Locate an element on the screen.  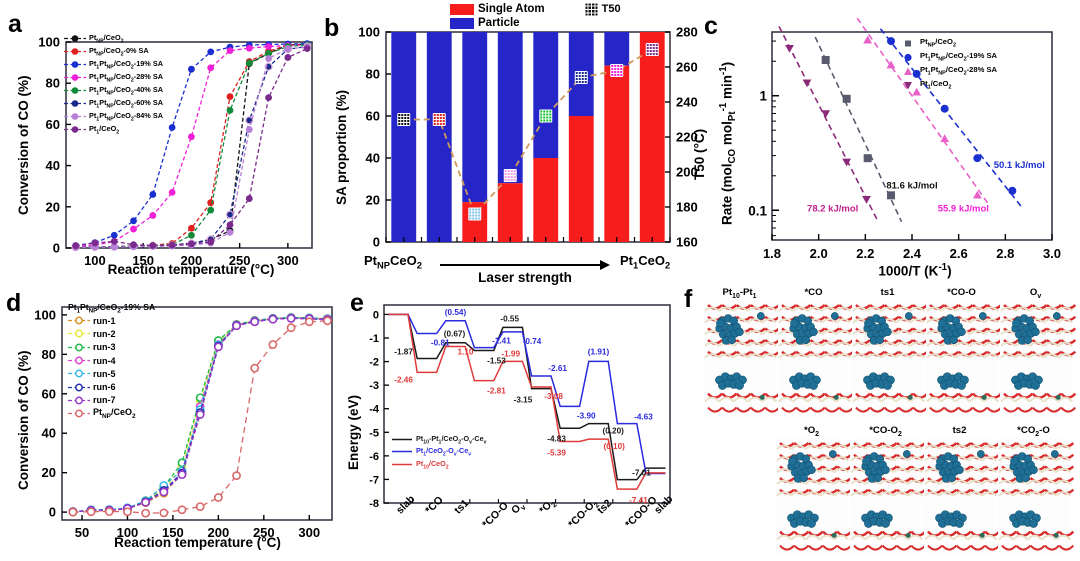
legend-item-2: Pt1PtNP/CeO2-19% SA is located at coordinates (113, 64).